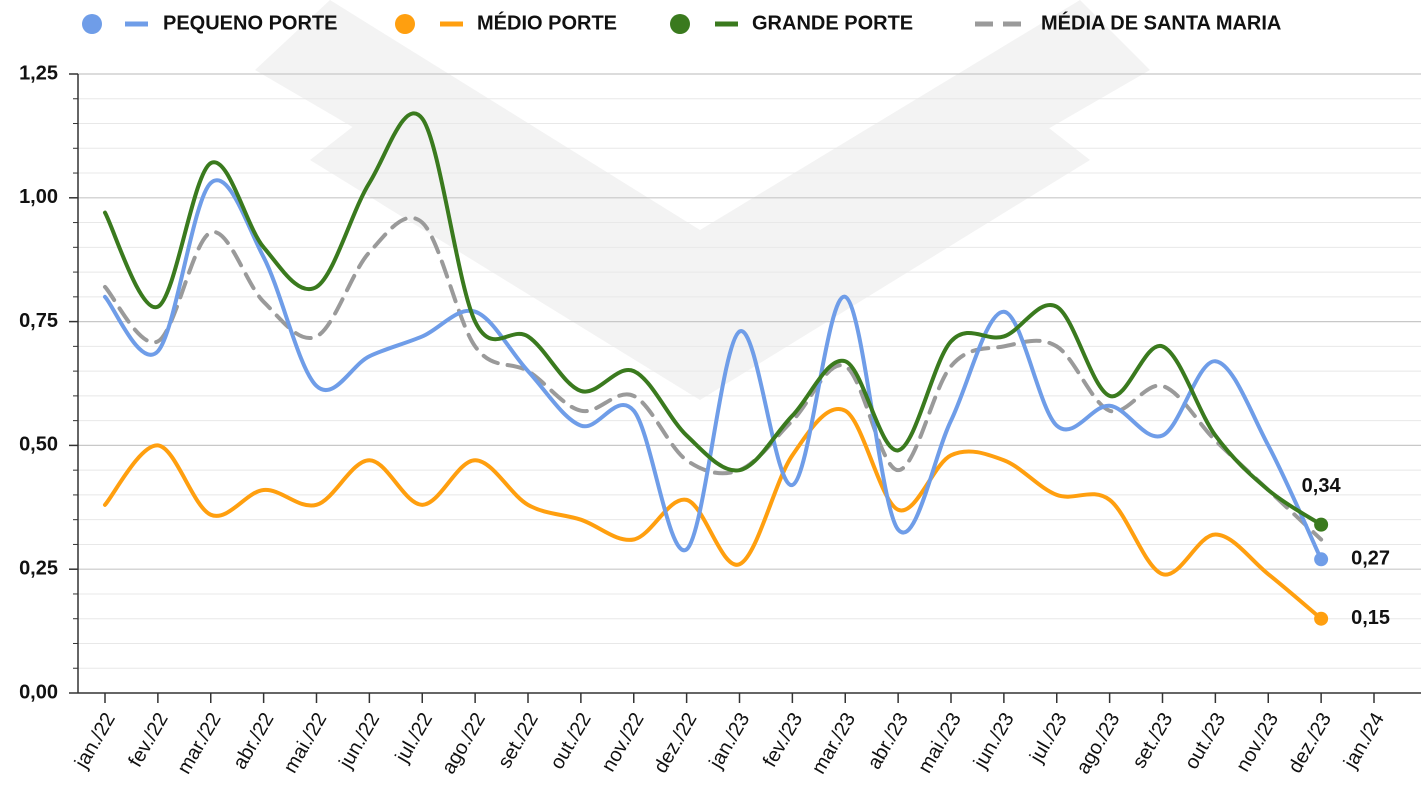  Describe the element at coordinates (38, 692) in the screenshot. I see `y-tick-label: 0,00` at that location.